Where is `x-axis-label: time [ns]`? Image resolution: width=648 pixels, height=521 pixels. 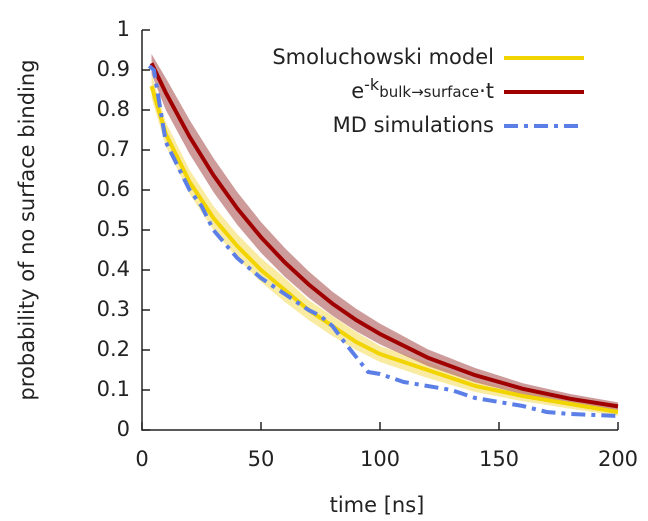
x-axis-label: time [ns] is located at coordinates (377, 505).